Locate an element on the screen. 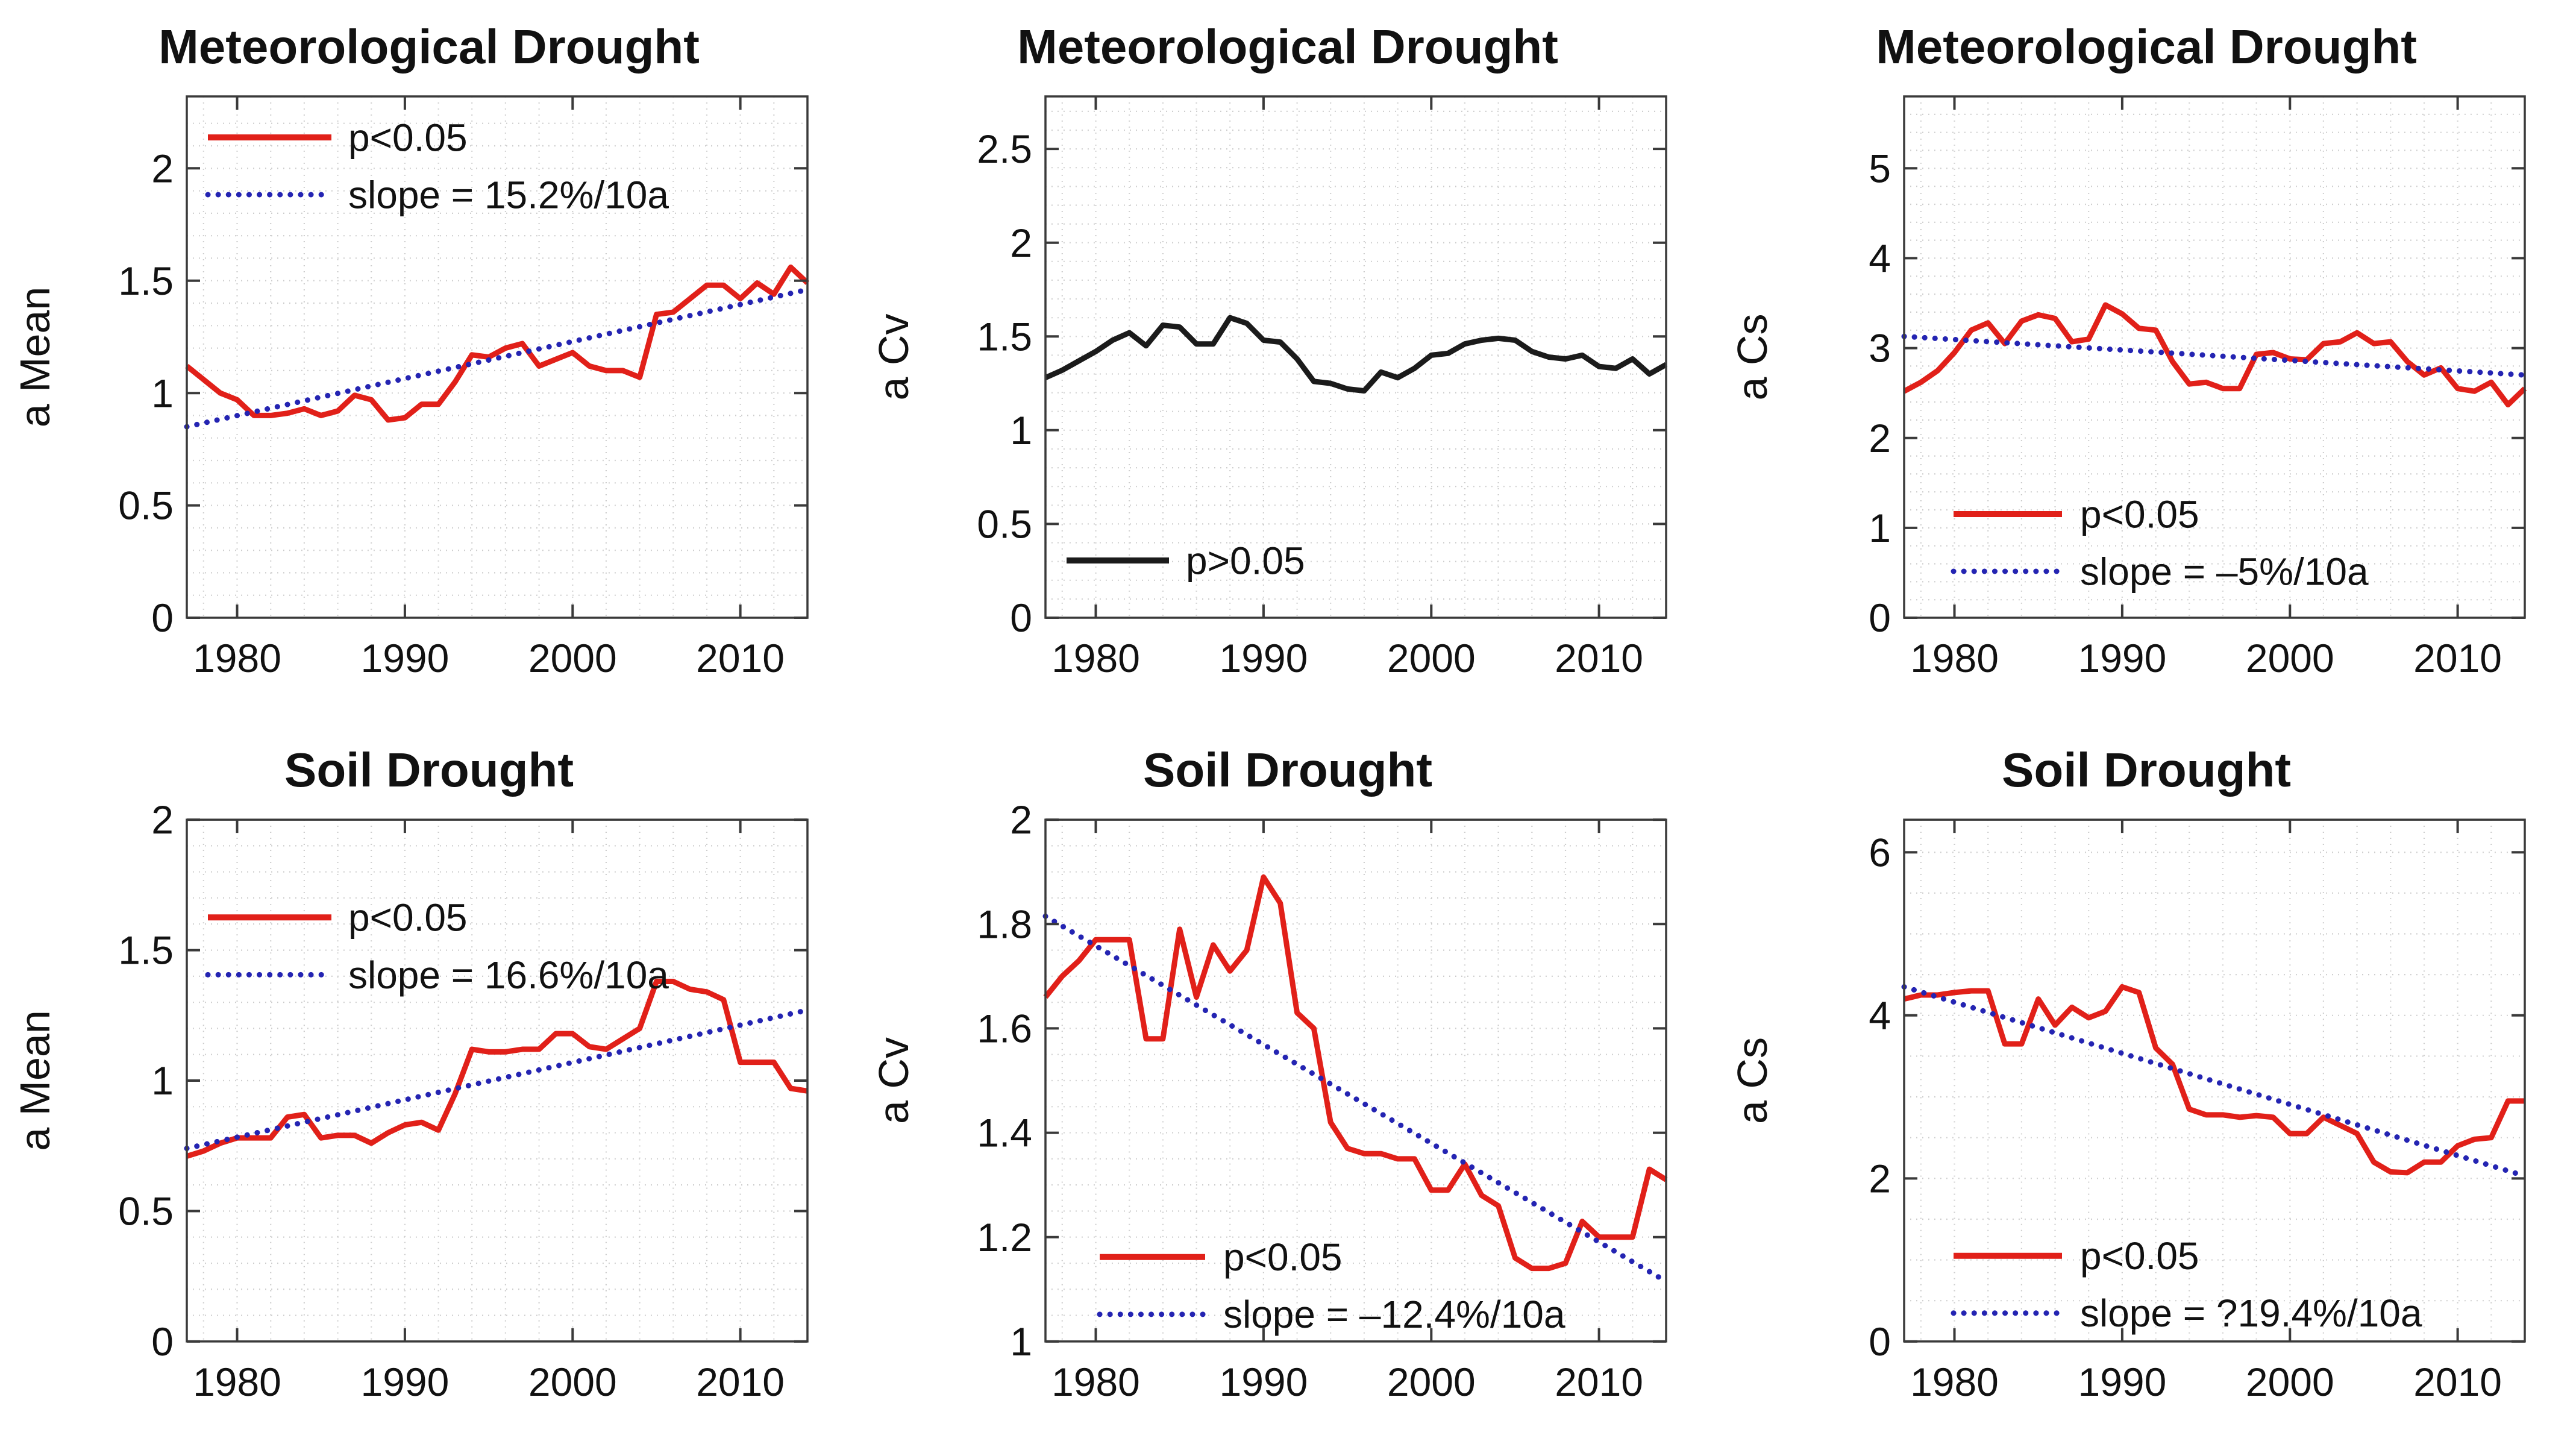  y-tick-label: 2.5 is located at coordinates (1004, 149).